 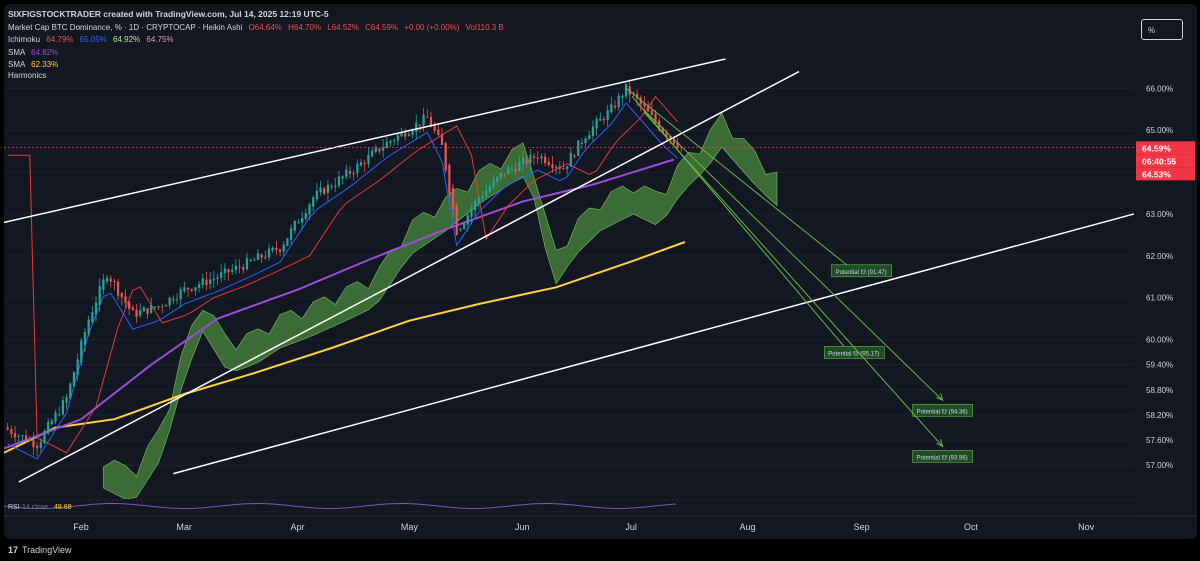 I want to click on projection-line, so click(x=793, y=279).